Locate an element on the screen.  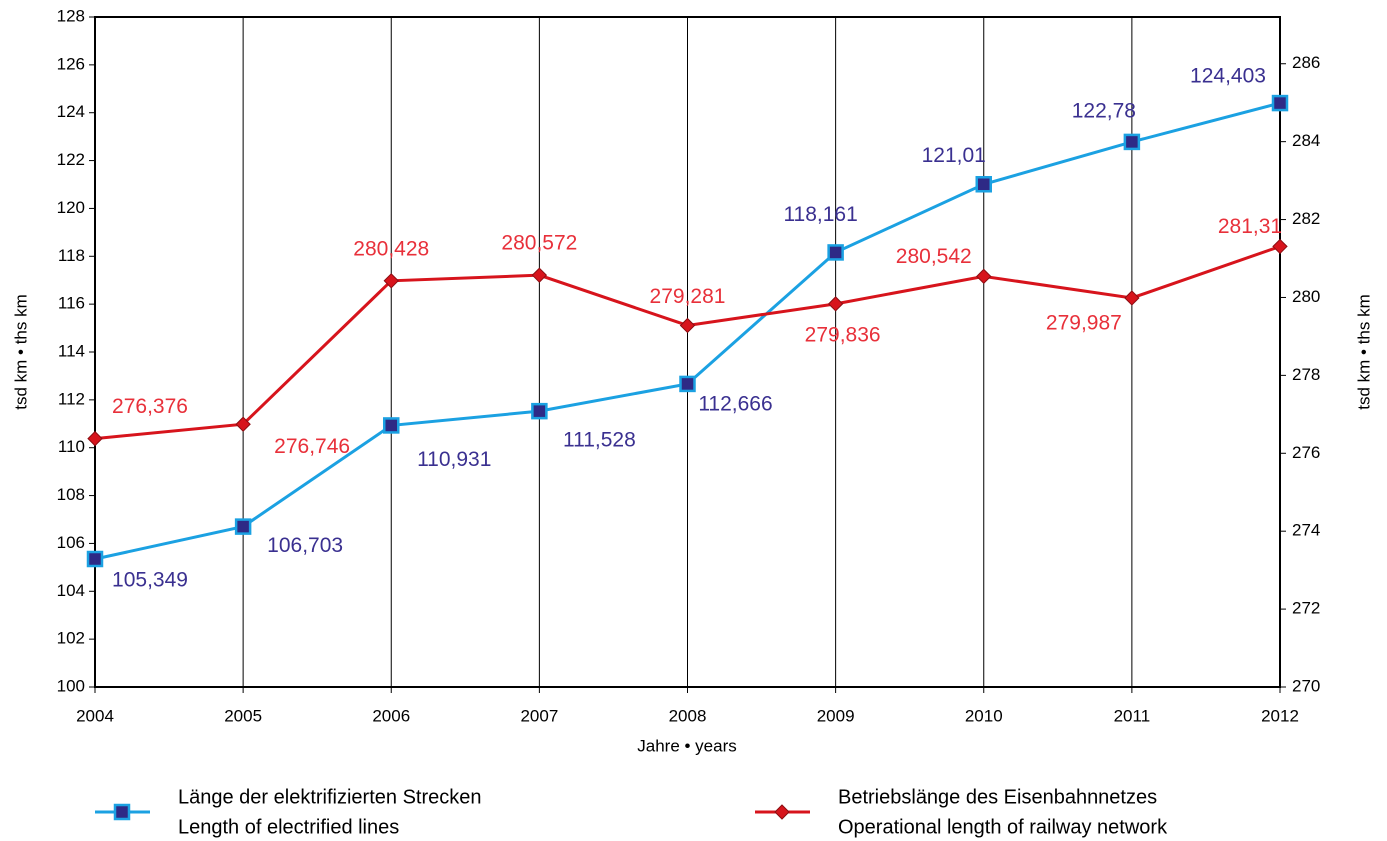
data-label: 121,01 is located at coordinates (954, 155).